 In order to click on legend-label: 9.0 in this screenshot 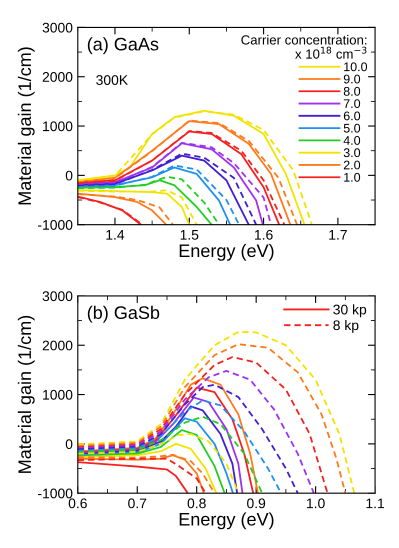, I will do `click(352, 79)`.